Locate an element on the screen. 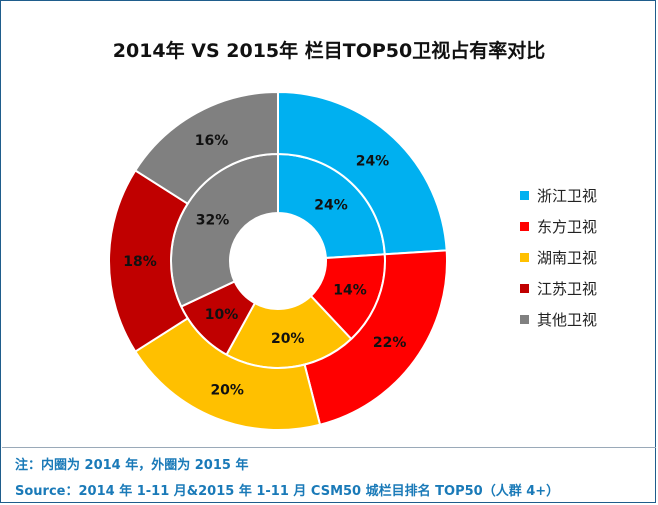 Image resolution: width=658 pixels, height=505 pixels. legend-item: 东方卫视 is located at coordinates (558, 226).